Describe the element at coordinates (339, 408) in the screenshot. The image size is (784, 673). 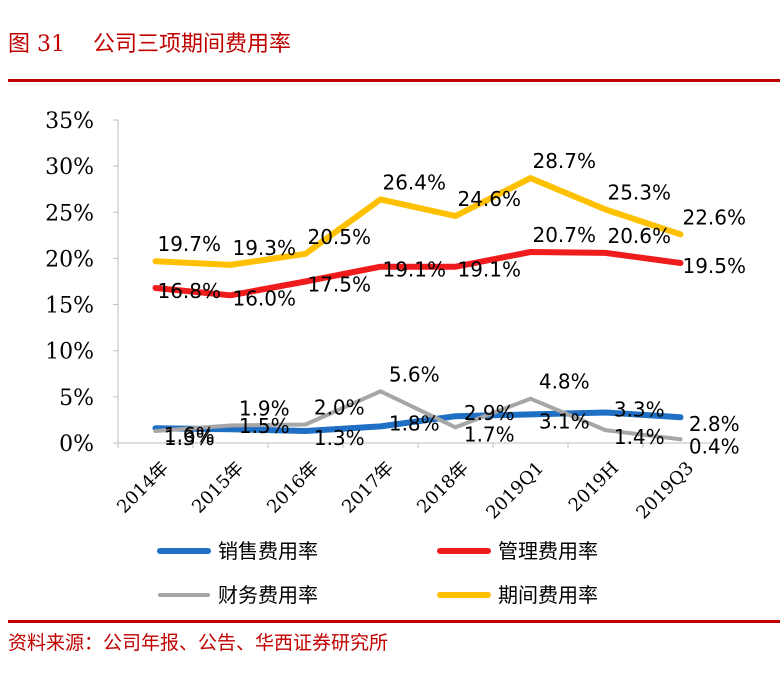
I see `data-label: 2.0%` at that location.